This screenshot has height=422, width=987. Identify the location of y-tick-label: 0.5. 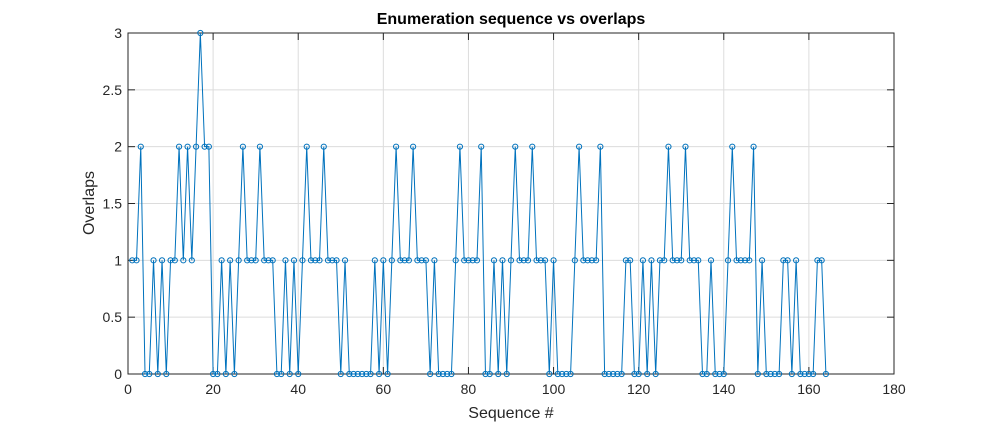
(113, 317).